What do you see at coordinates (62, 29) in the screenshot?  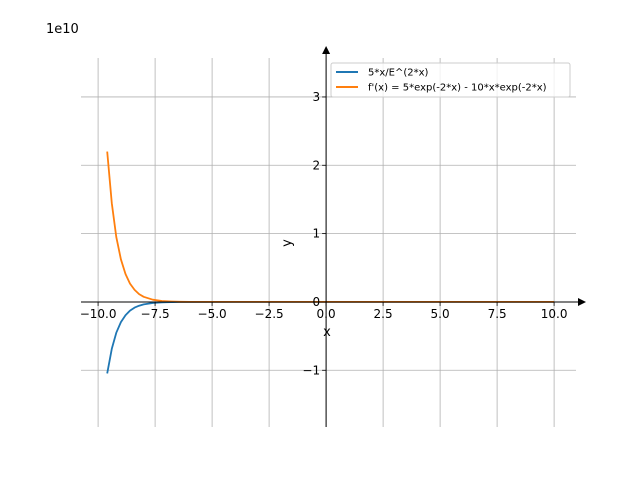 I see `y-offset-label: 1e10` at bounding box center [62, 29].